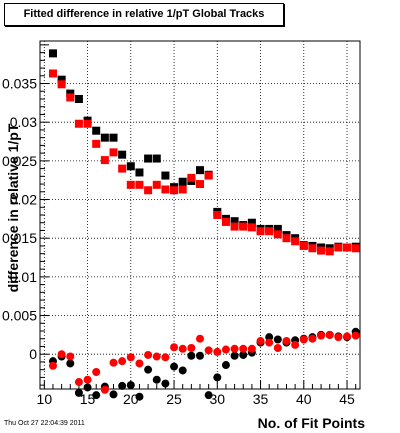  What do you see at coordinates (23, 277) in the screenshot?
I see `y-tick-label: 0.01` at bounding box center [23, 277].